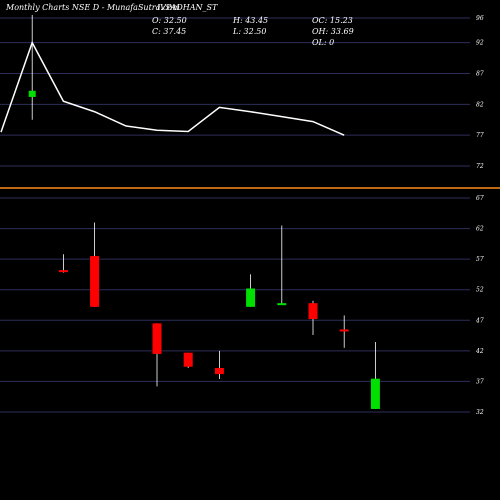 This screenshot has width=500, height=500. Describe the element at coordinates (333, 31) in the screenshot. I see `oh-value: OH: 33.69` at that location.